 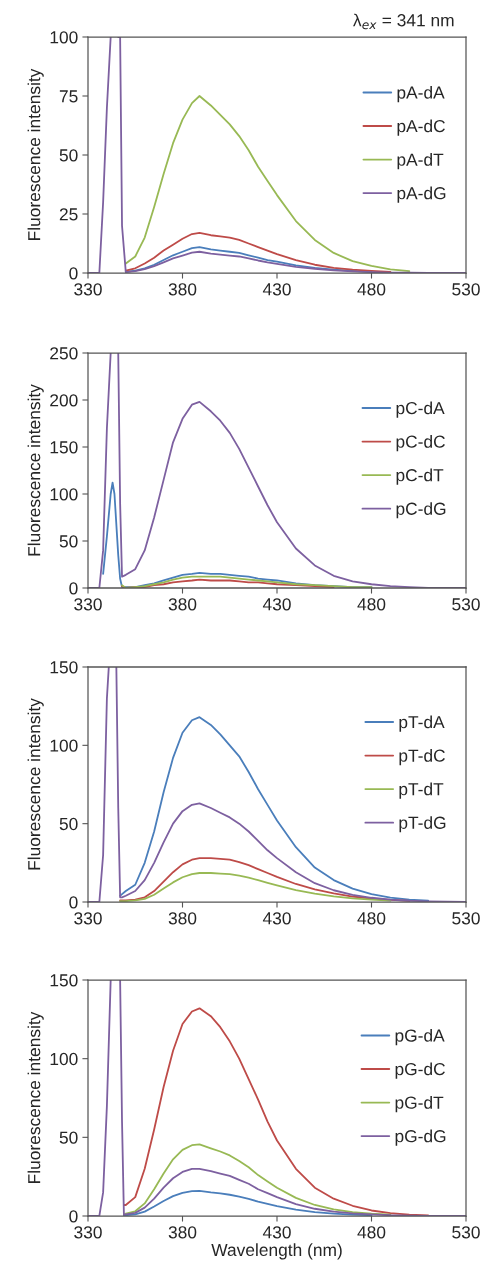 What do you see at coordinates (64, 353) in the screenshot?
I see `y-tick-label: 250` at bounding box center [64, 353].